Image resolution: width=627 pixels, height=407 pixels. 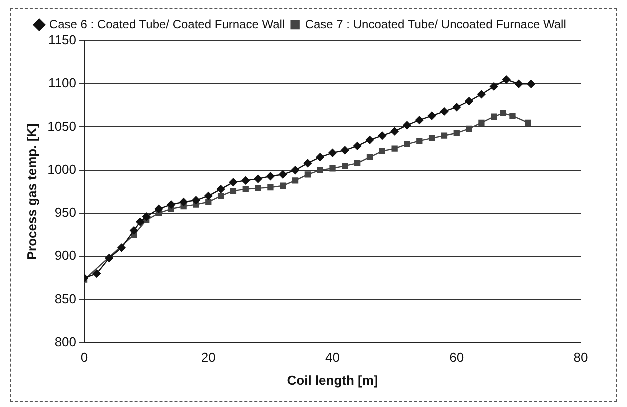 What do you see at coordinates (333, 358) in the screenshot?
I see `x-tick-label: 40` at bounding box center [333, 358].